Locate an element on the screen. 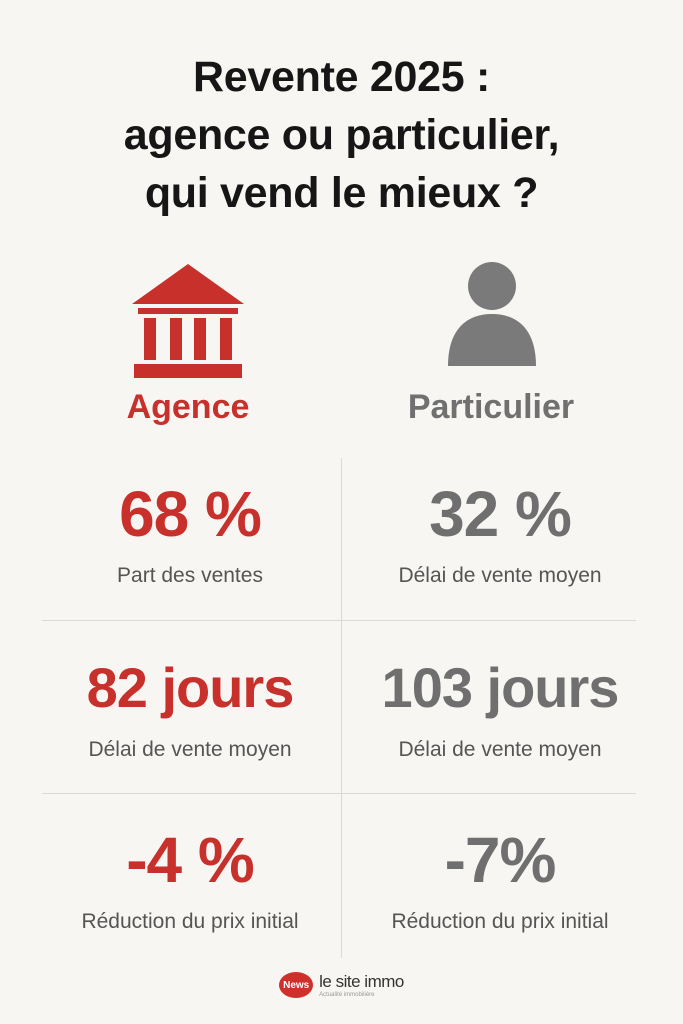 Image resolution: width=683 pixels, height=1024 pixels. brand-name: le site immo is located at coordinates (361, 981).